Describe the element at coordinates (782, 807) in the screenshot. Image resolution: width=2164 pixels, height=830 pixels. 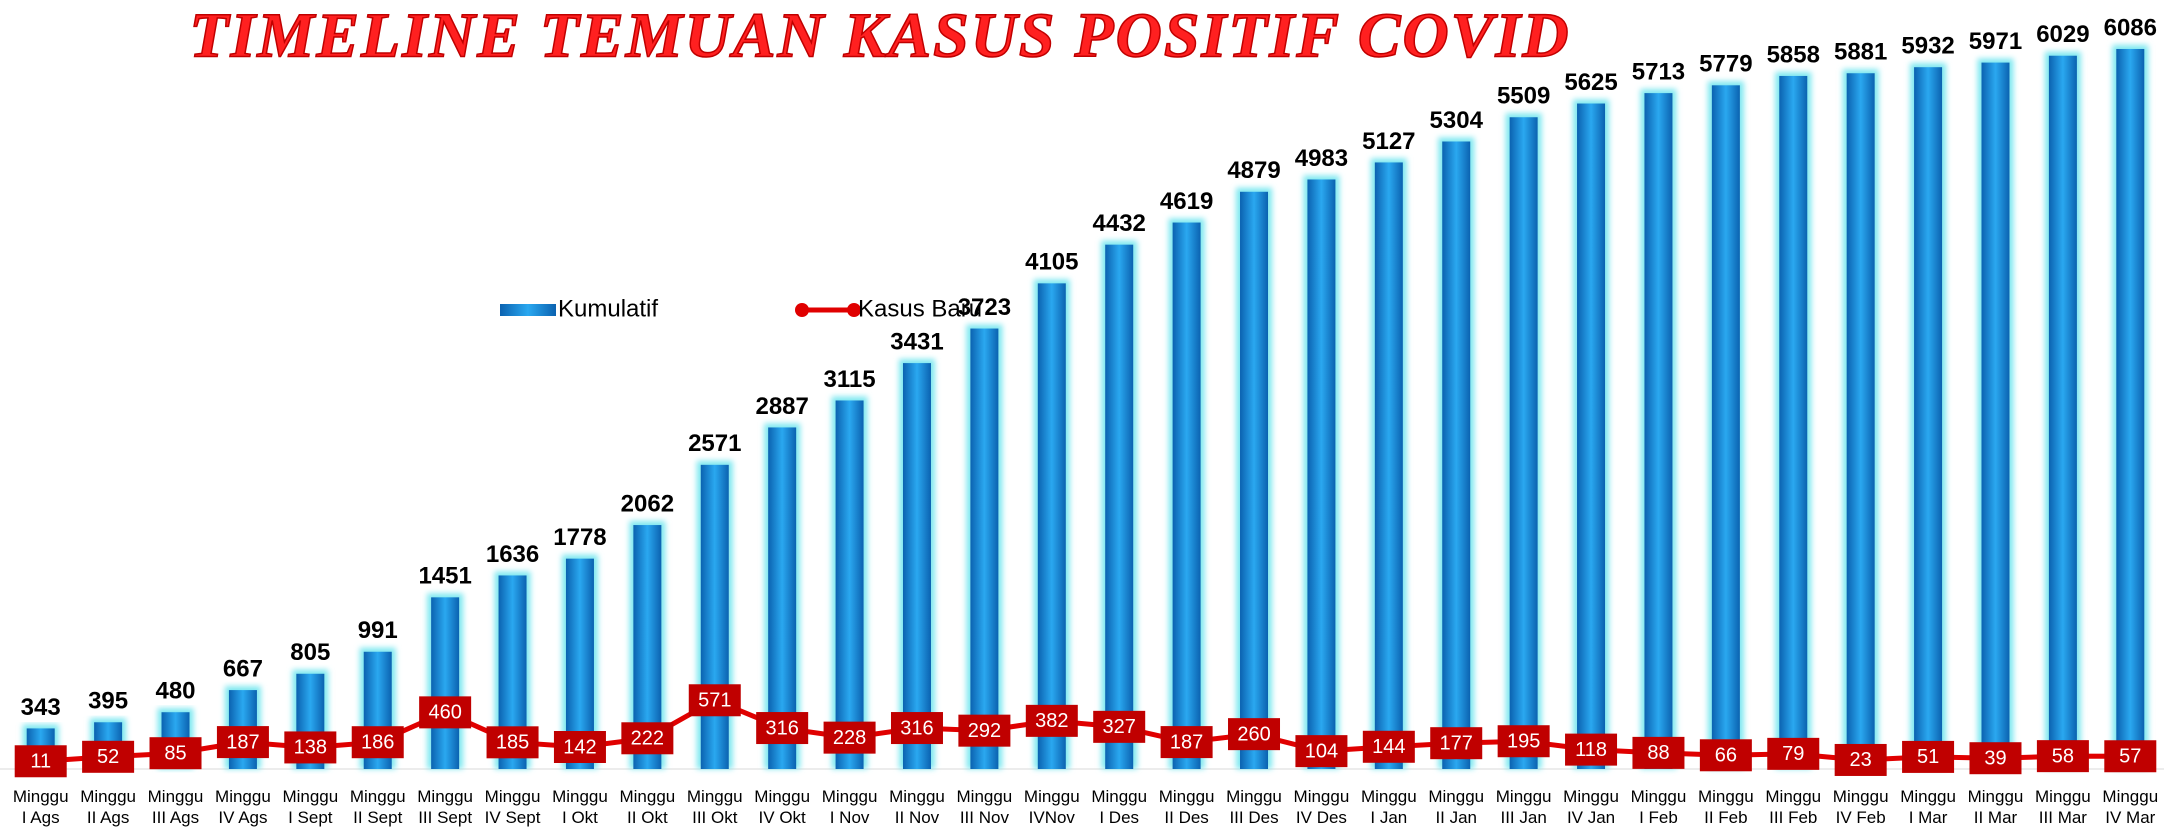
I see `x-tick-label: Minggu IV Okt` at that location.